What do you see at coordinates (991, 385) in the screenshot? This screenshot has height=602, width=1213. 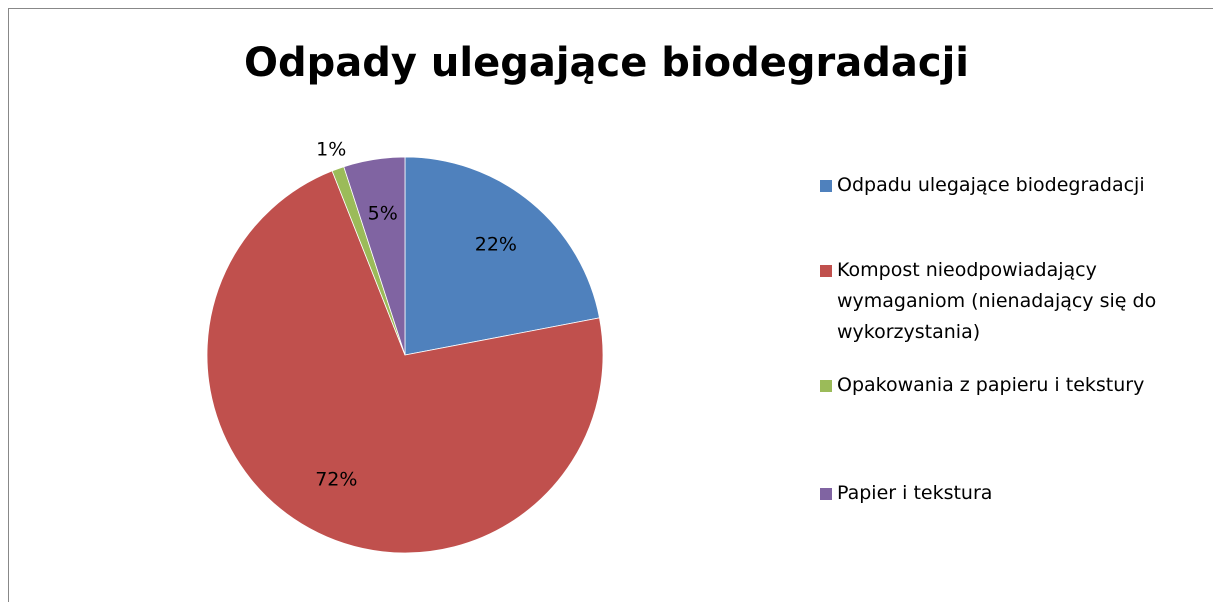 I see `legend-label: Opakowania z papieru i tekstury` at bounding box center [991, 385].